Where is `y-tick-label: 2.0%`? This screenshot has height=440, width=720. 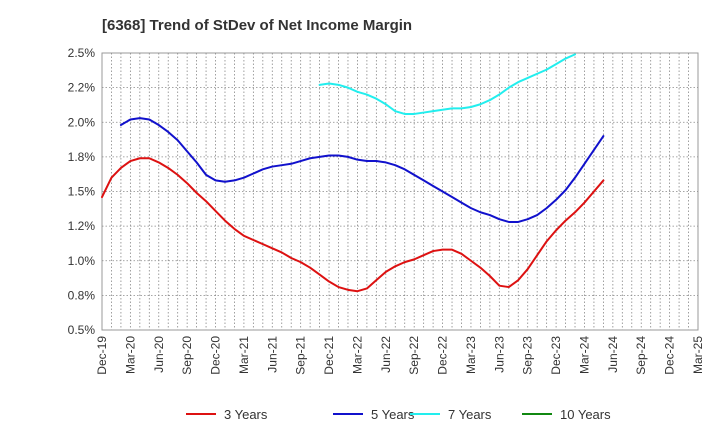
y-tick-label: 2.0% is located at coordinates (82, 122).